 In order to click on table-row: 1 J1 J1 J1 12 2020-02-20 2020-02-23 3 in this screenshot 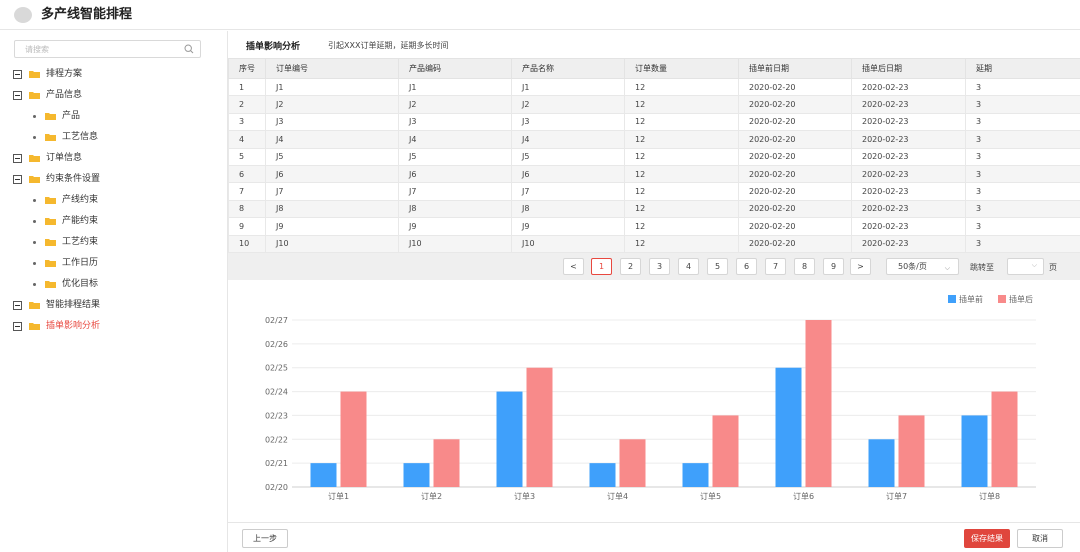, I will do `click(654, 87)`.